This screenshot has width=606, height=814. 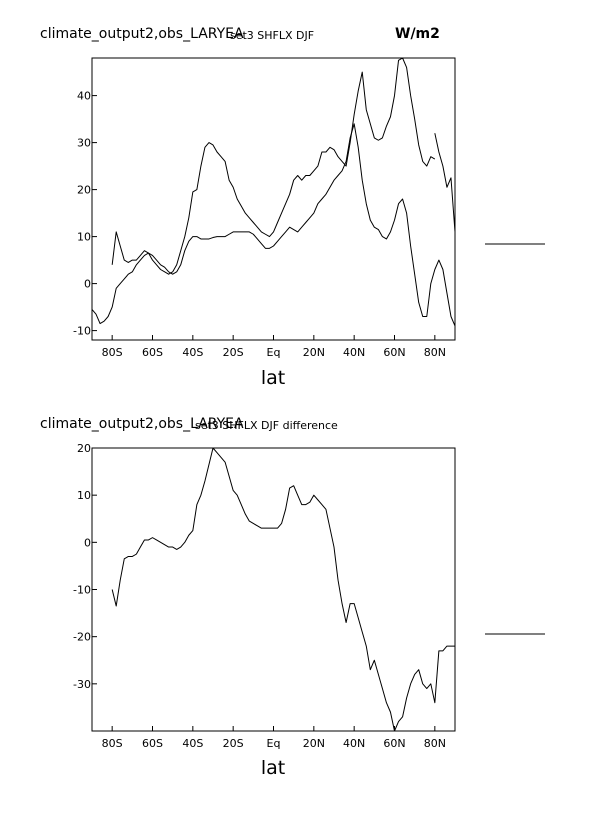 I want to click on y-tick-label: 30, so click(x=84, y=143).